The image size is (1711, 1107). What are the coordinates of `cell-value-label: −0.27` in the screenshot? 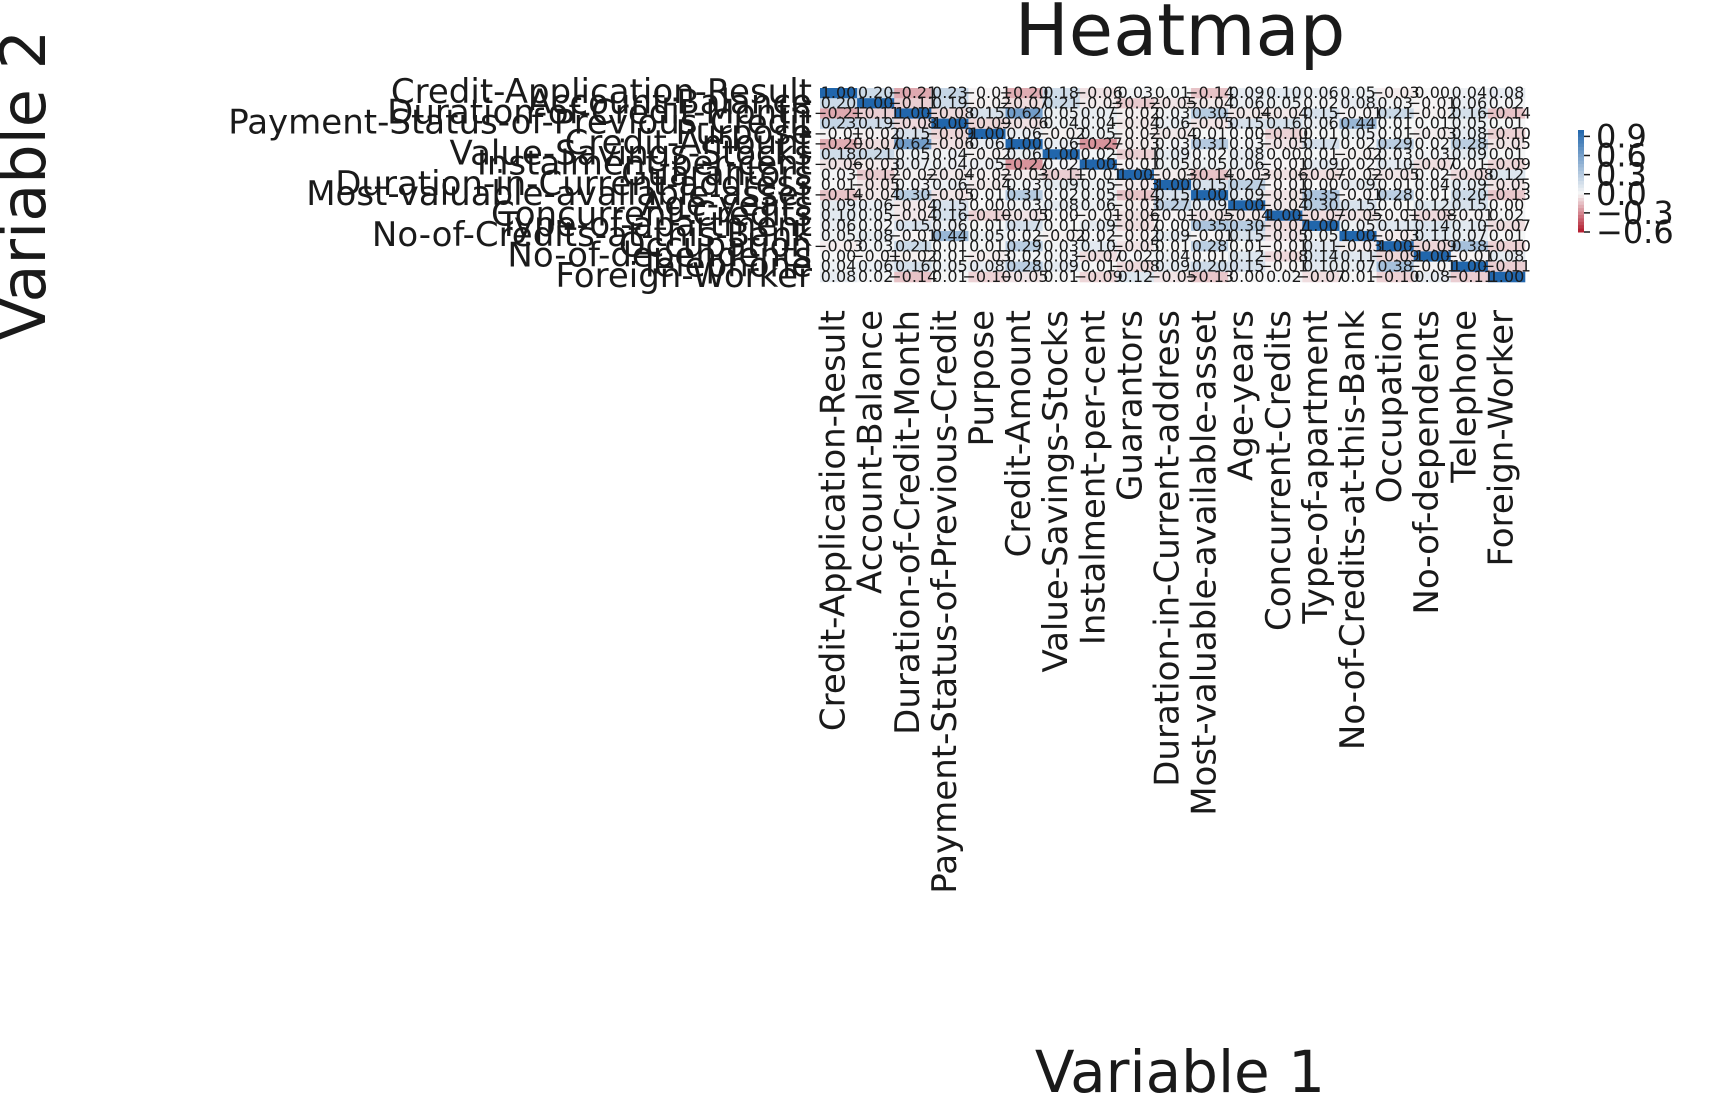 It's located at (1024, 164).